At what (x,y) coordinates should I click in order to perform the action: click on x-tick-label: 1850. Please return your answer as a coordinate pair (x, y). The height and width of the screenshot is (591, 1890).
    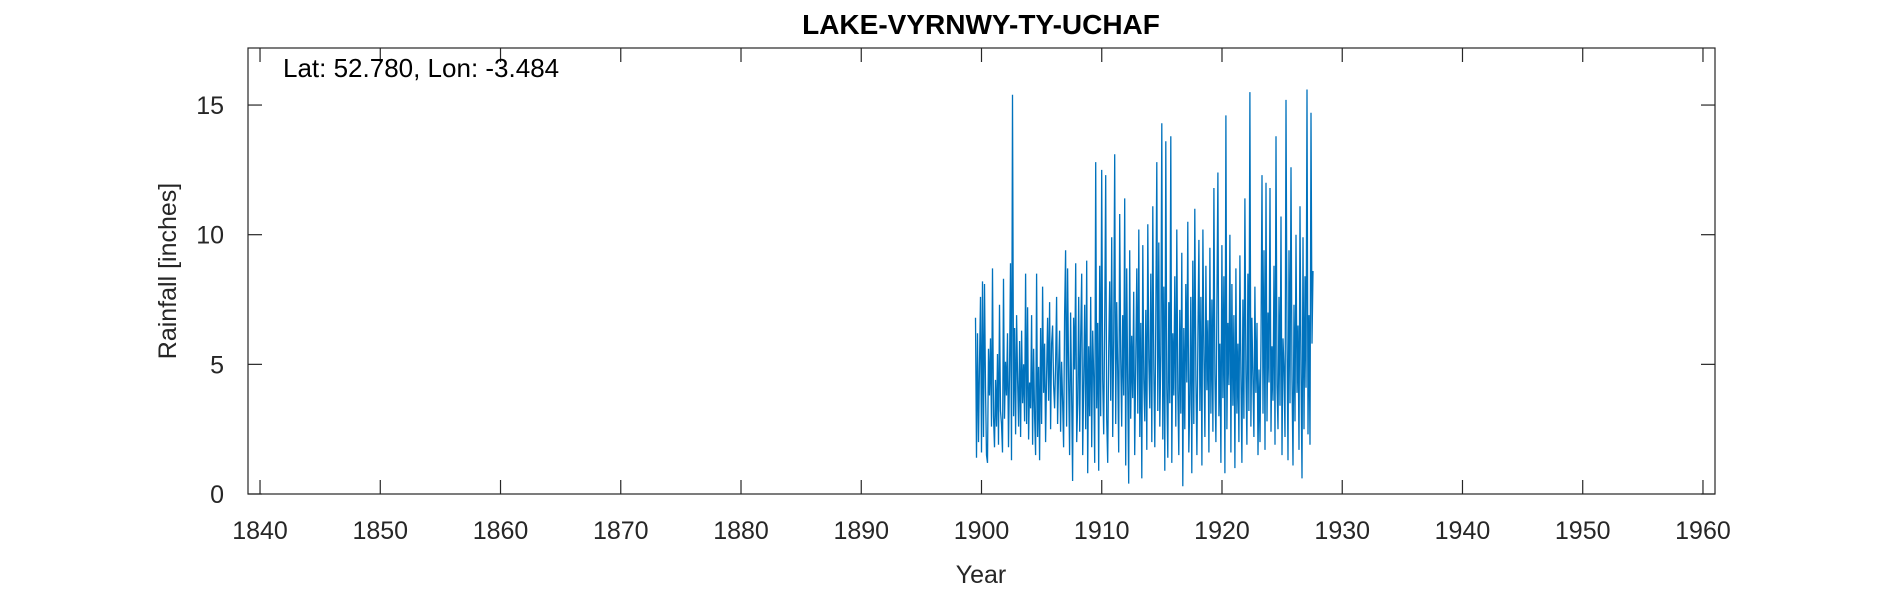
    Looking at the image, I should click on (380, 531).